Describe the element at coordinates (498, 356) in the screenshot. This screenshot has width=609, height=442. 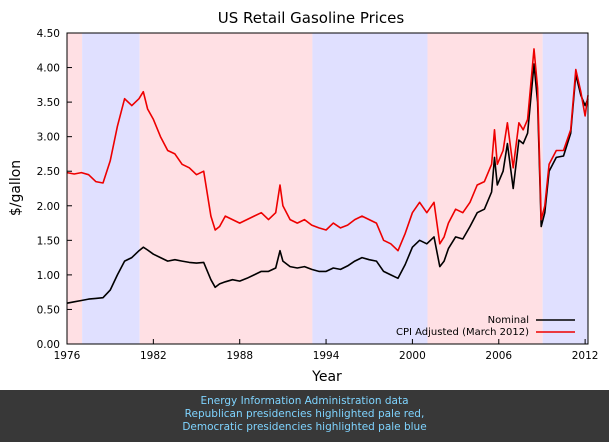
I see `x-tick-label-2006: 2006` at that location.